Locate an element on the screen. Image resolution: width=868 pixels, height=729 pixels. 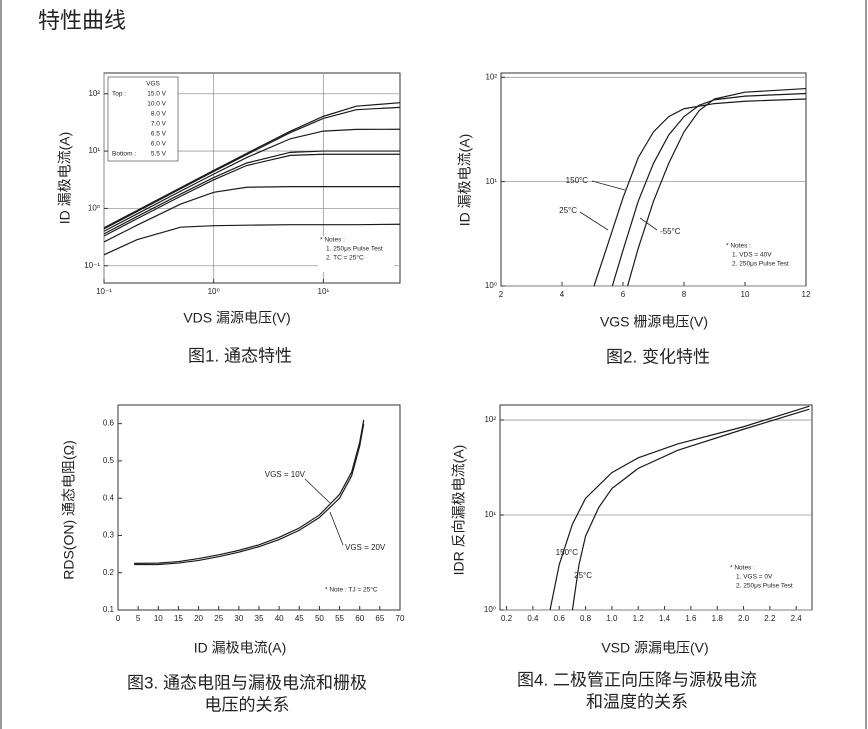
x-tick-label: 20 is located at coordinates (198, 618).